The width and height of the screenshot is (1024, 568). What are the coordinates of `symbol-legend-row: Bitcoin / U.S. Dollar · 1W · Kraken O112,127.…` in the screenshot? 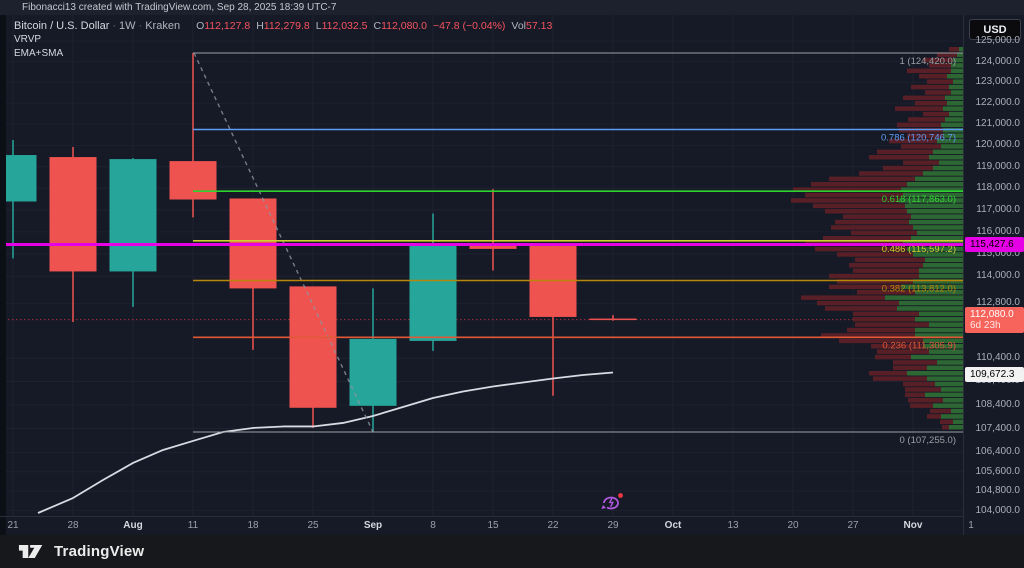 It's located at (283, 26).